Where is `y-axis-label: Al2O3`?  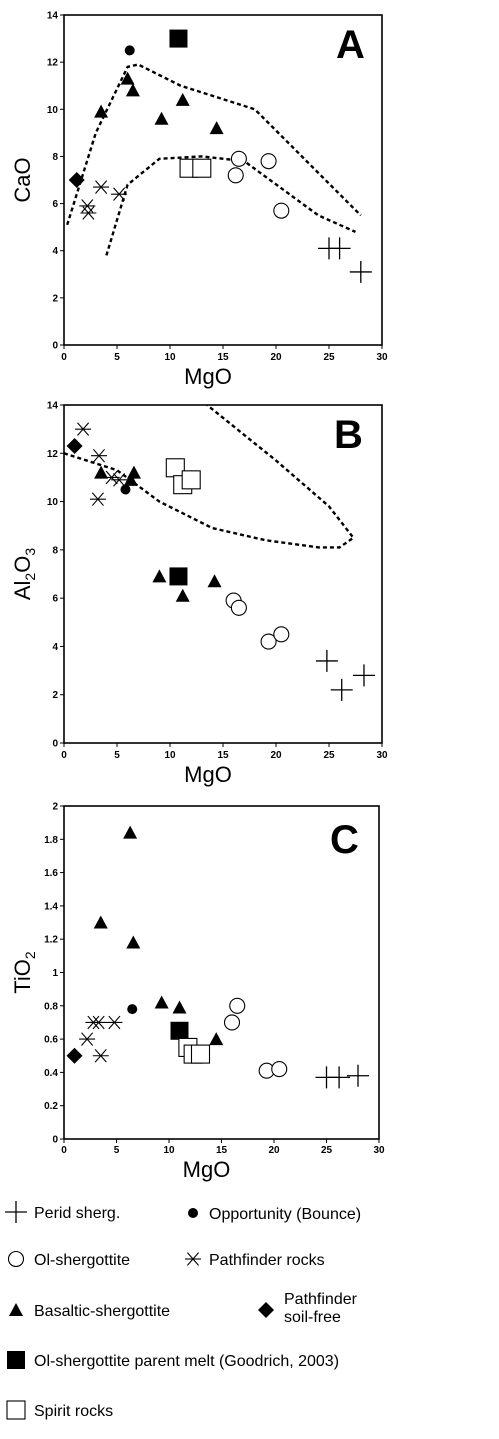 y-axis-label: Al2O3 is located at coordinates (24, 574).